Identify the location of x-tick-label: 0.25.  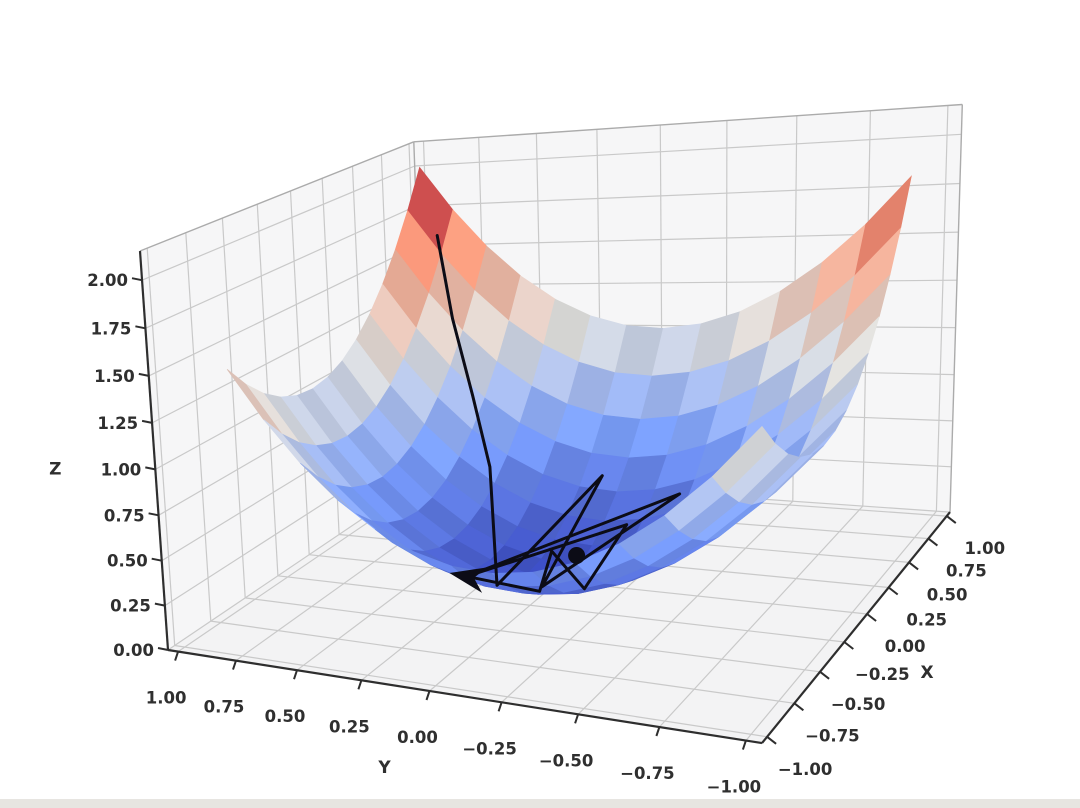
(926, 620).